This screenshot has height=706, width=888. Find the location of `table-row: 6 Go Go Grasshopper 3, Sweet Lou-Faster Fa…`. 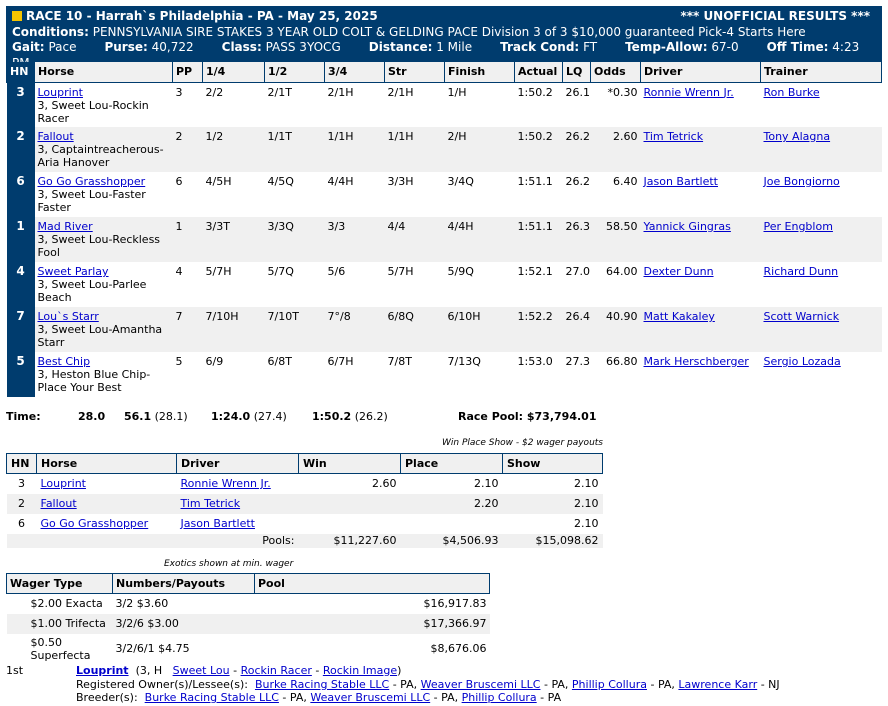

table-row: 6 Go Go Grasshopper 3, Sweet Lou-Faster Fa… is located at coordinates (444, 194).